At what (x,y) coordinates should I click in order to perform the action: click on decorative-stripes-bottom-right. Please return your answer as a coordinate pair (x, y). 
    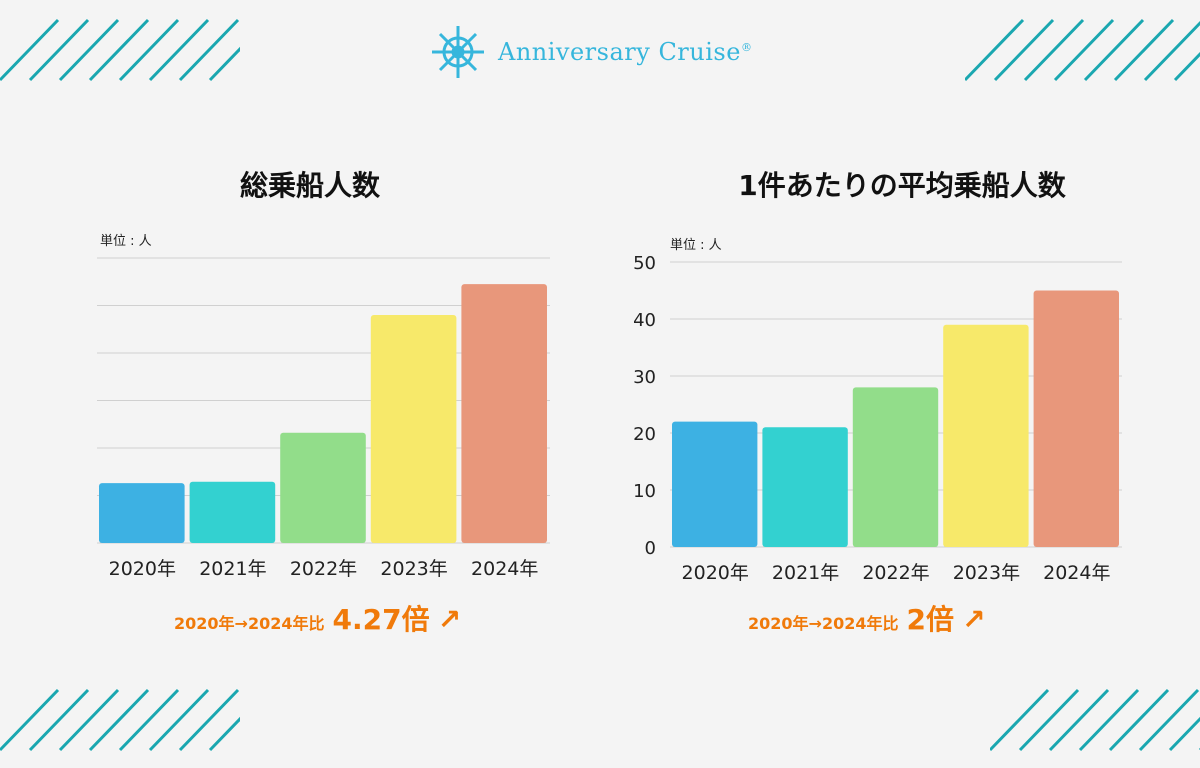
    Looking at the image, I should click on (1095, 720).